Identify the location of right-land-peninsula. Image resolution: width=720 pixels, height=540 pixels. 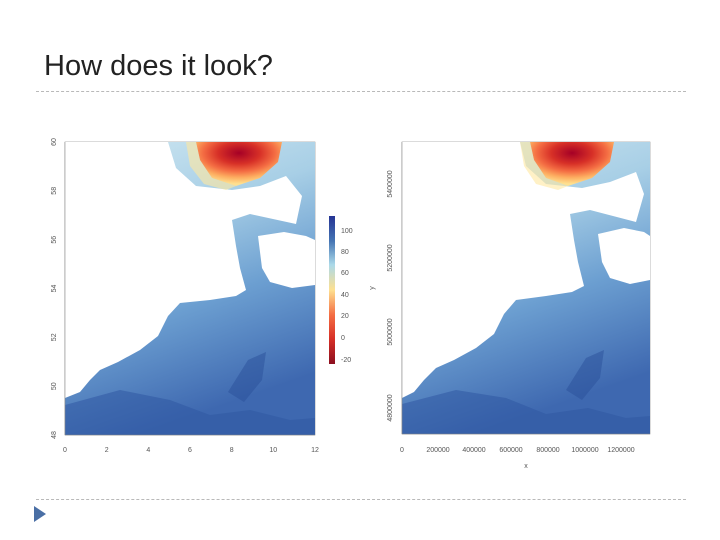
(624, 256).